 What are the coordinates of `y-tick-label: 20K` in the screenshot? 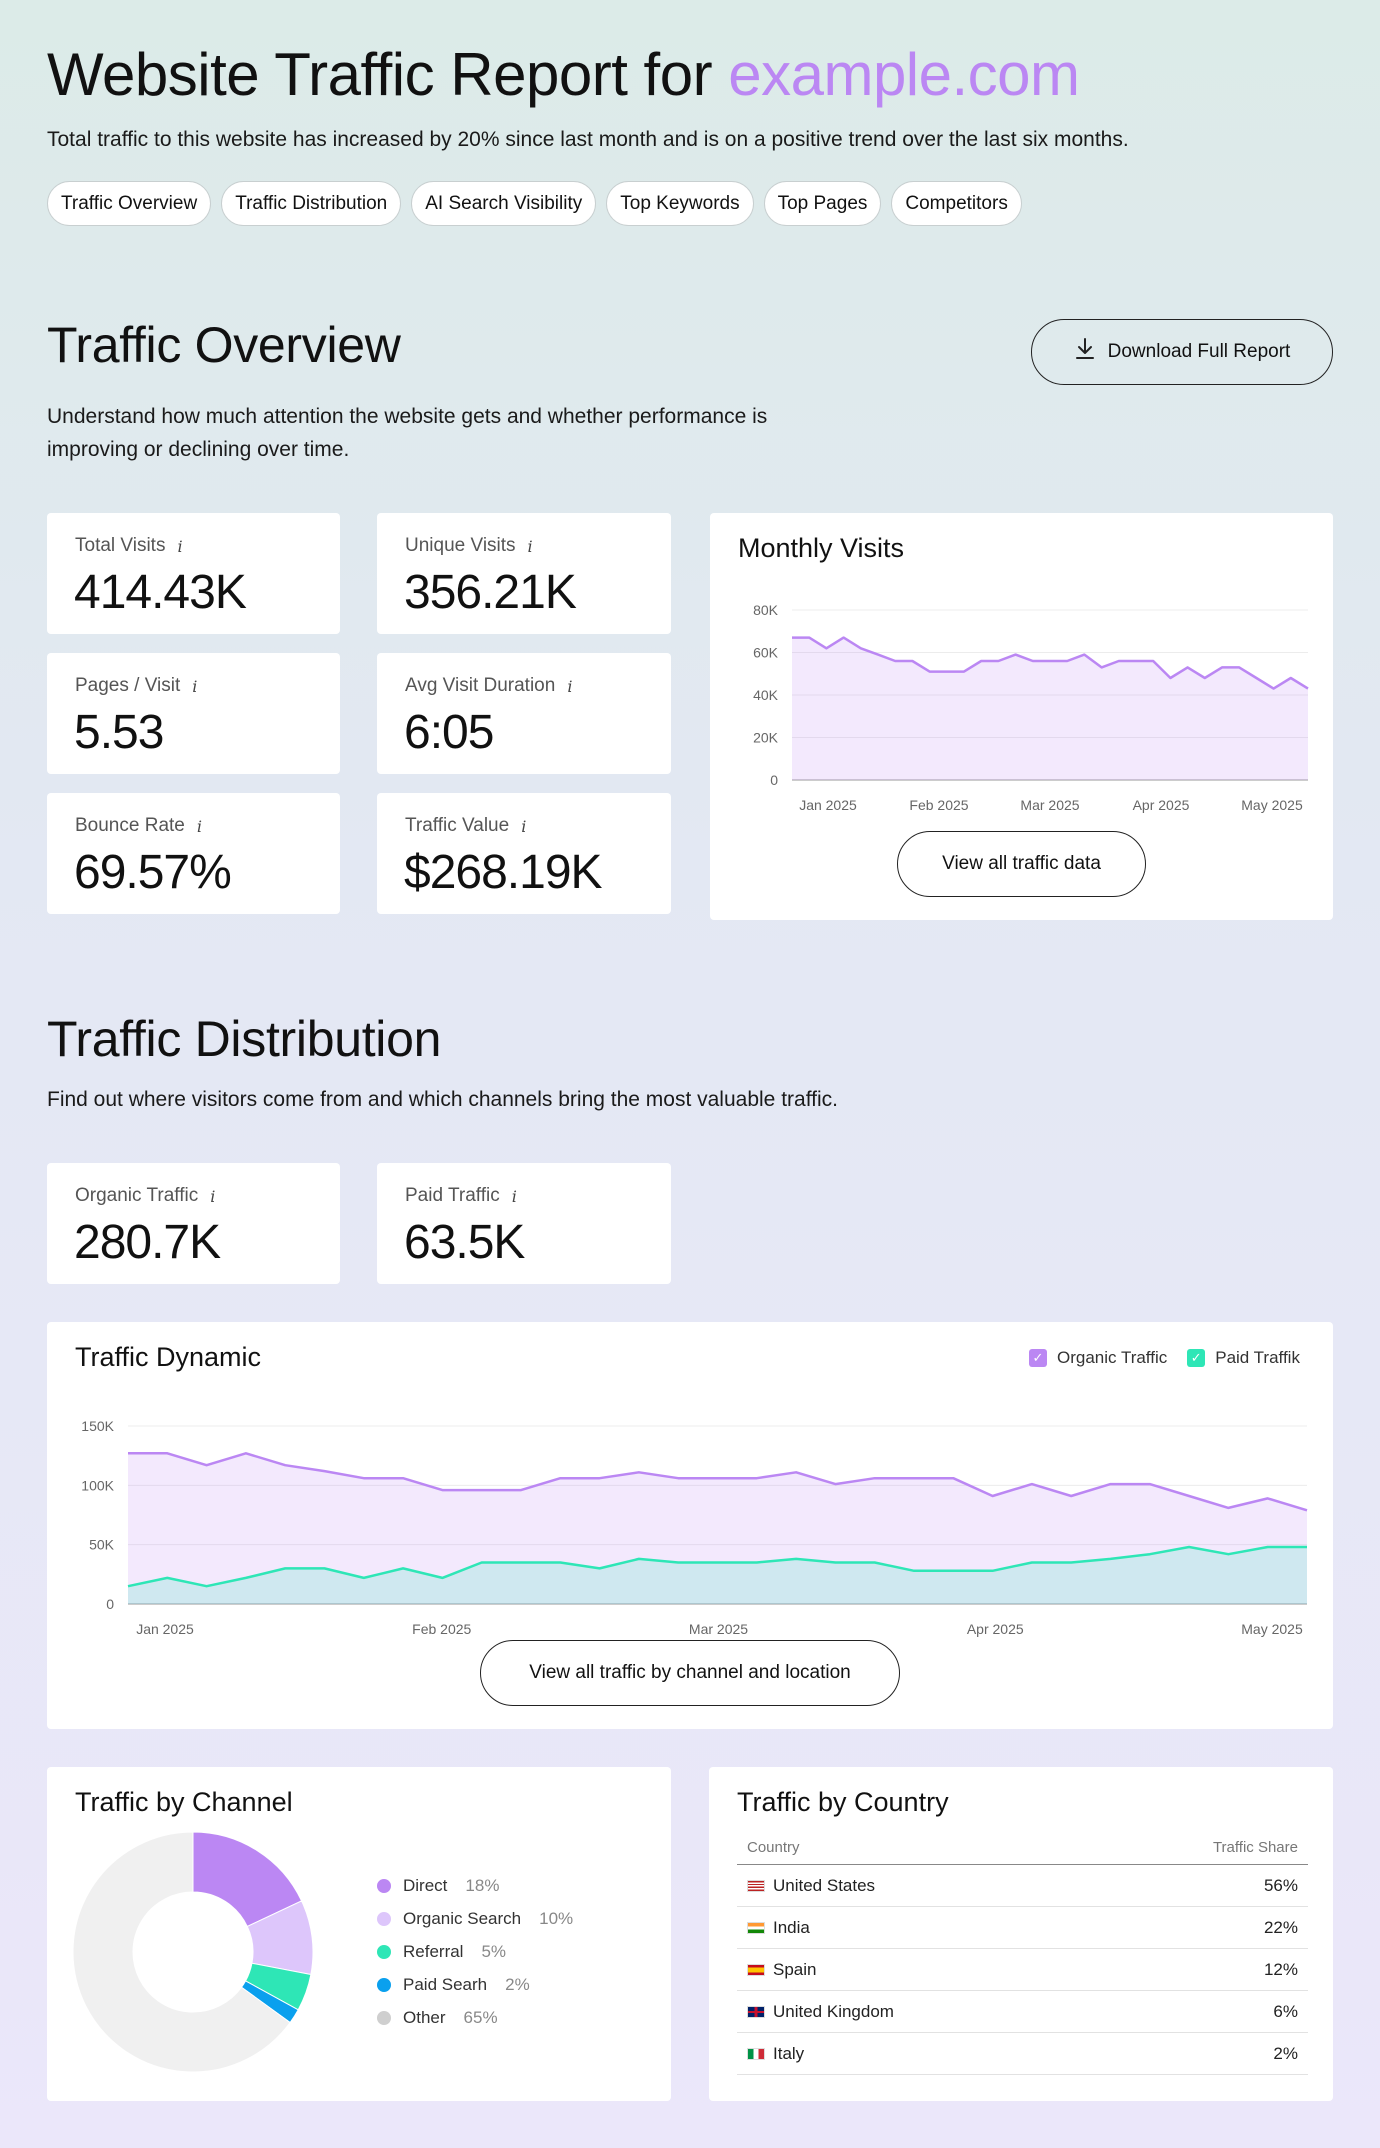 It's located at (766, 738).